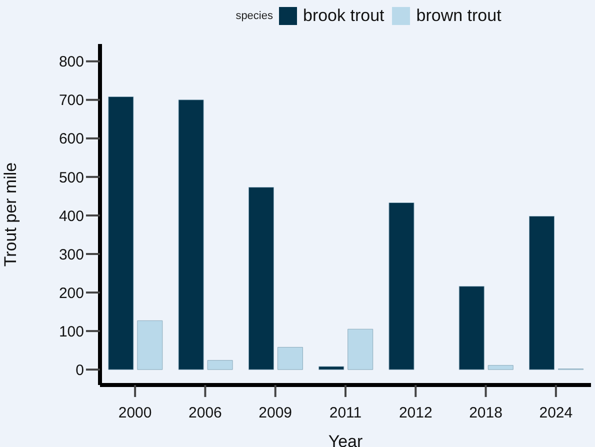 This screenshot has width=595, height=447. Describe the element at coordinates (346, 439) in the screenshot. I see `x-axis-title: Year` at that location.